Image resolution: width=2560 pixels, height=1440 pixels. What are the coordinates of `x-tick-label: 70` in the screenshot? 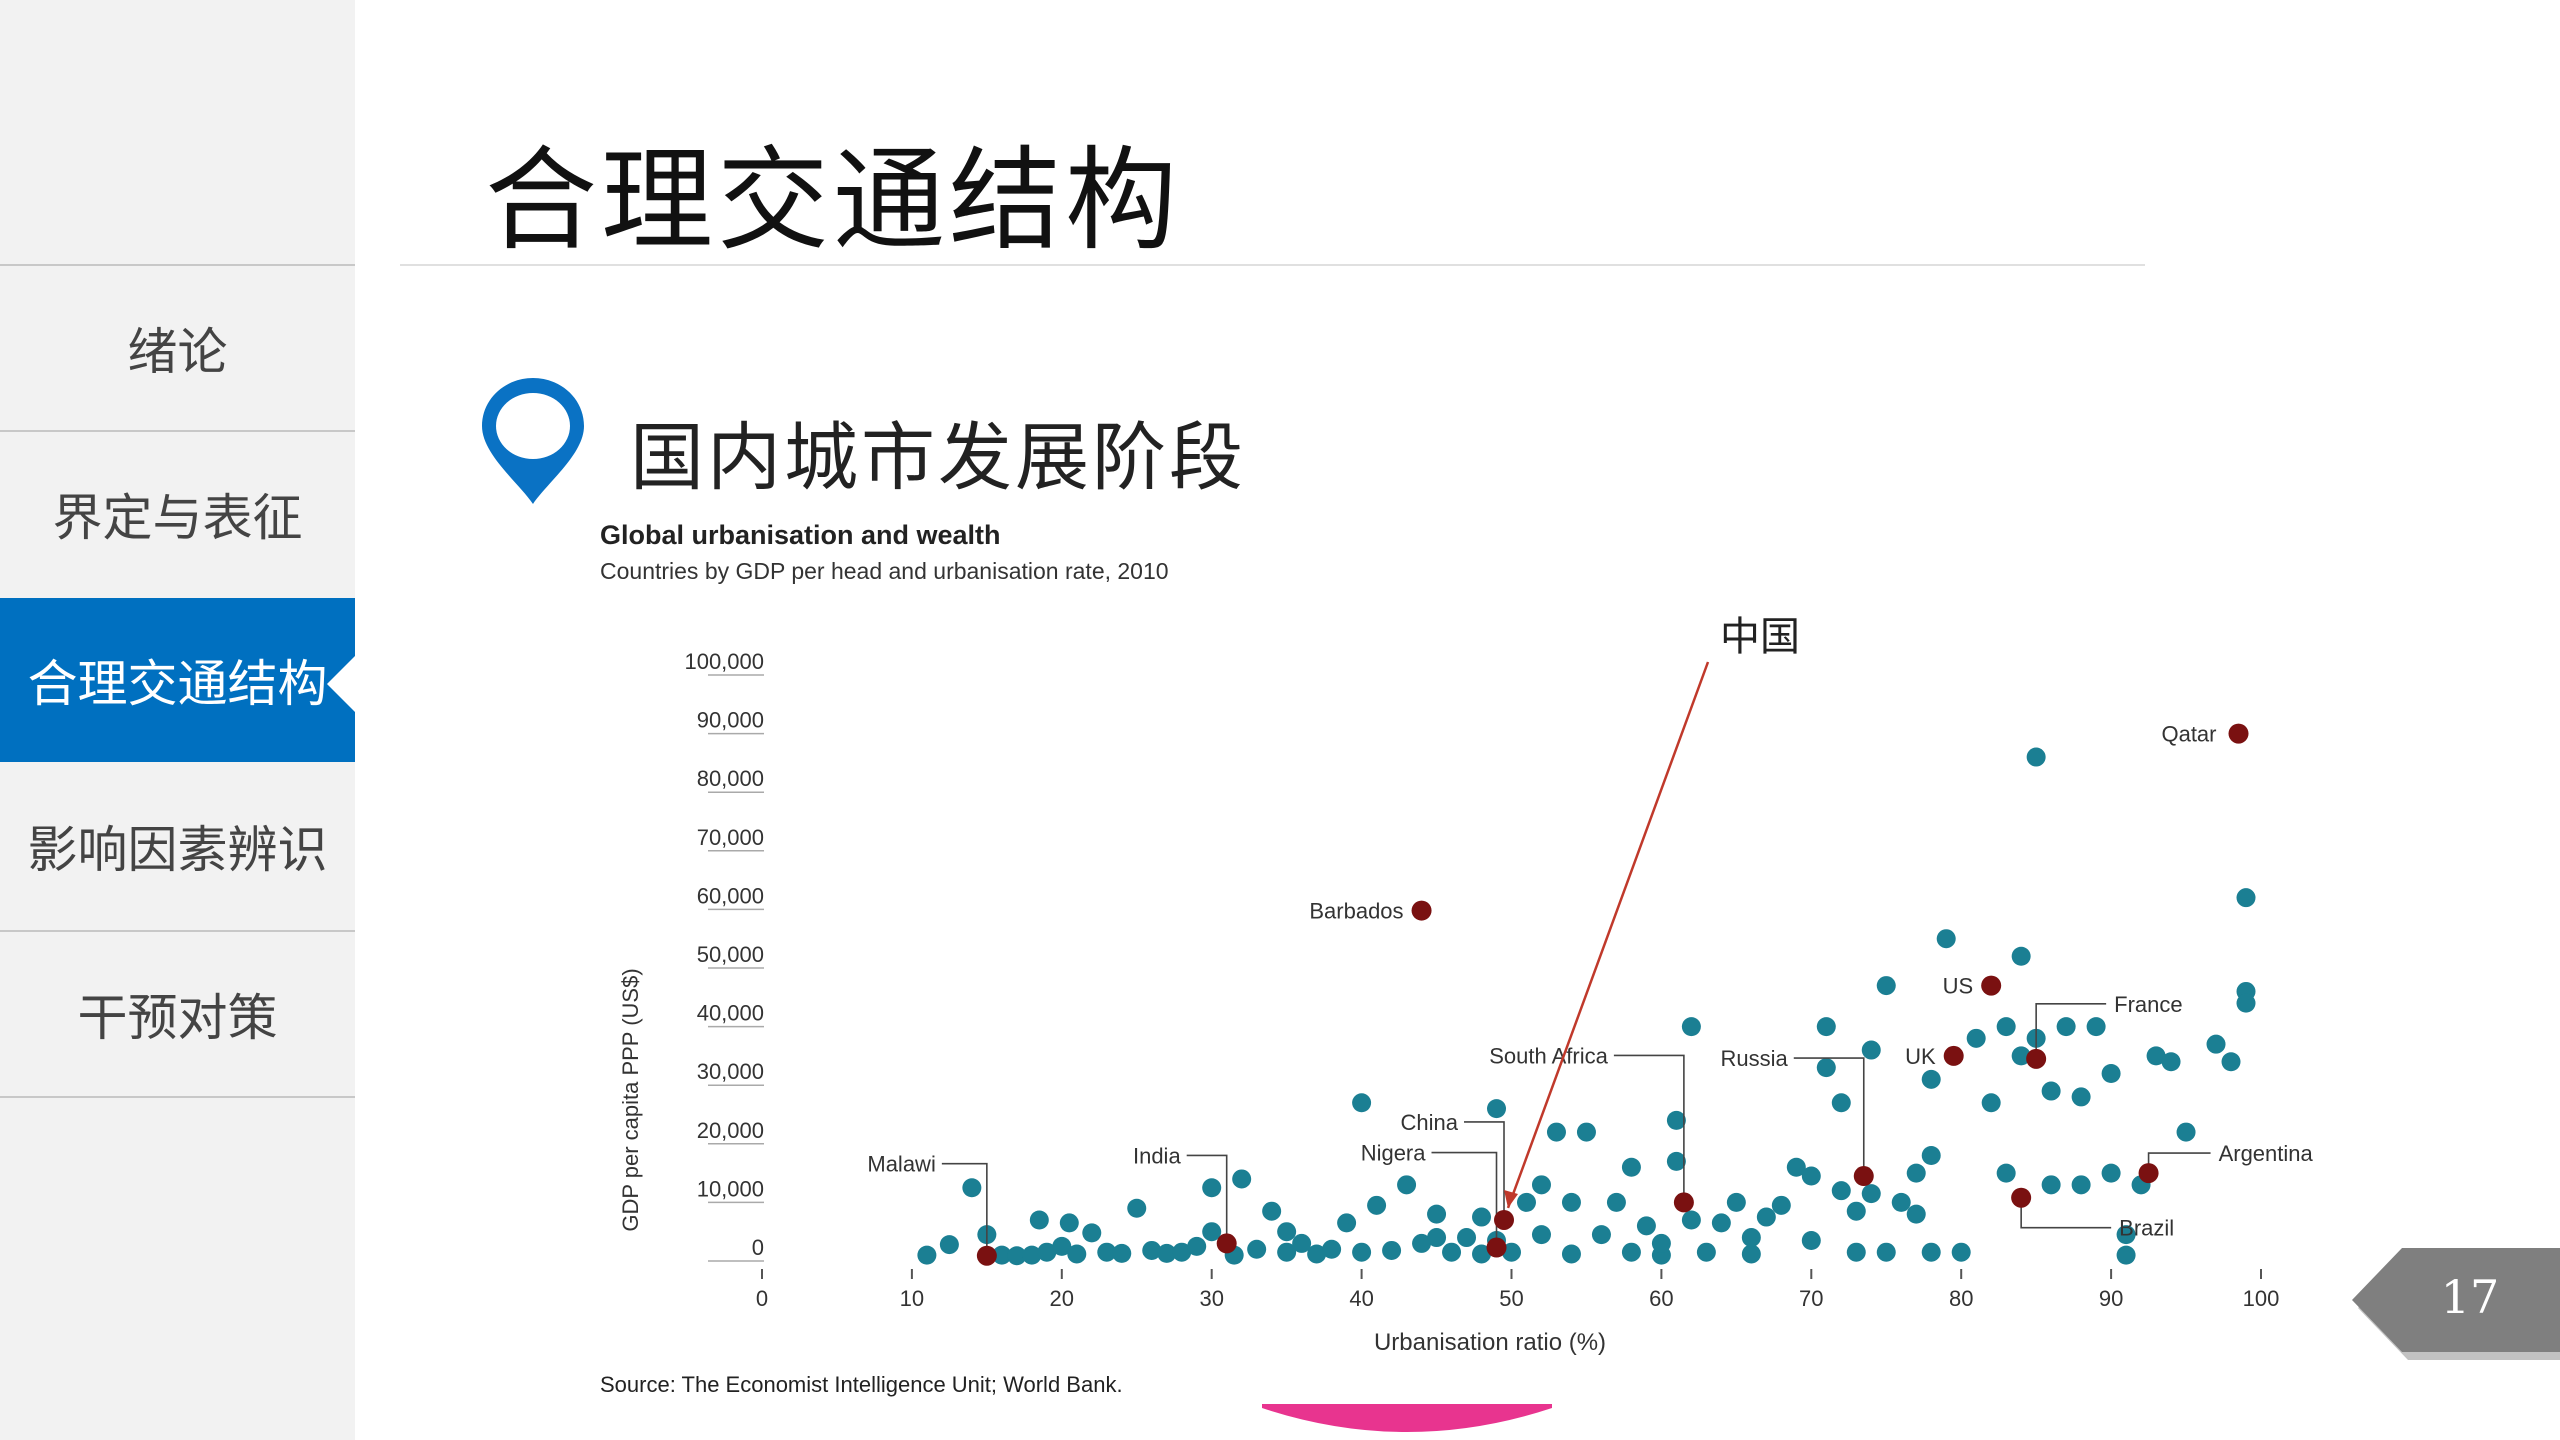 It's located at (1811, 1298).